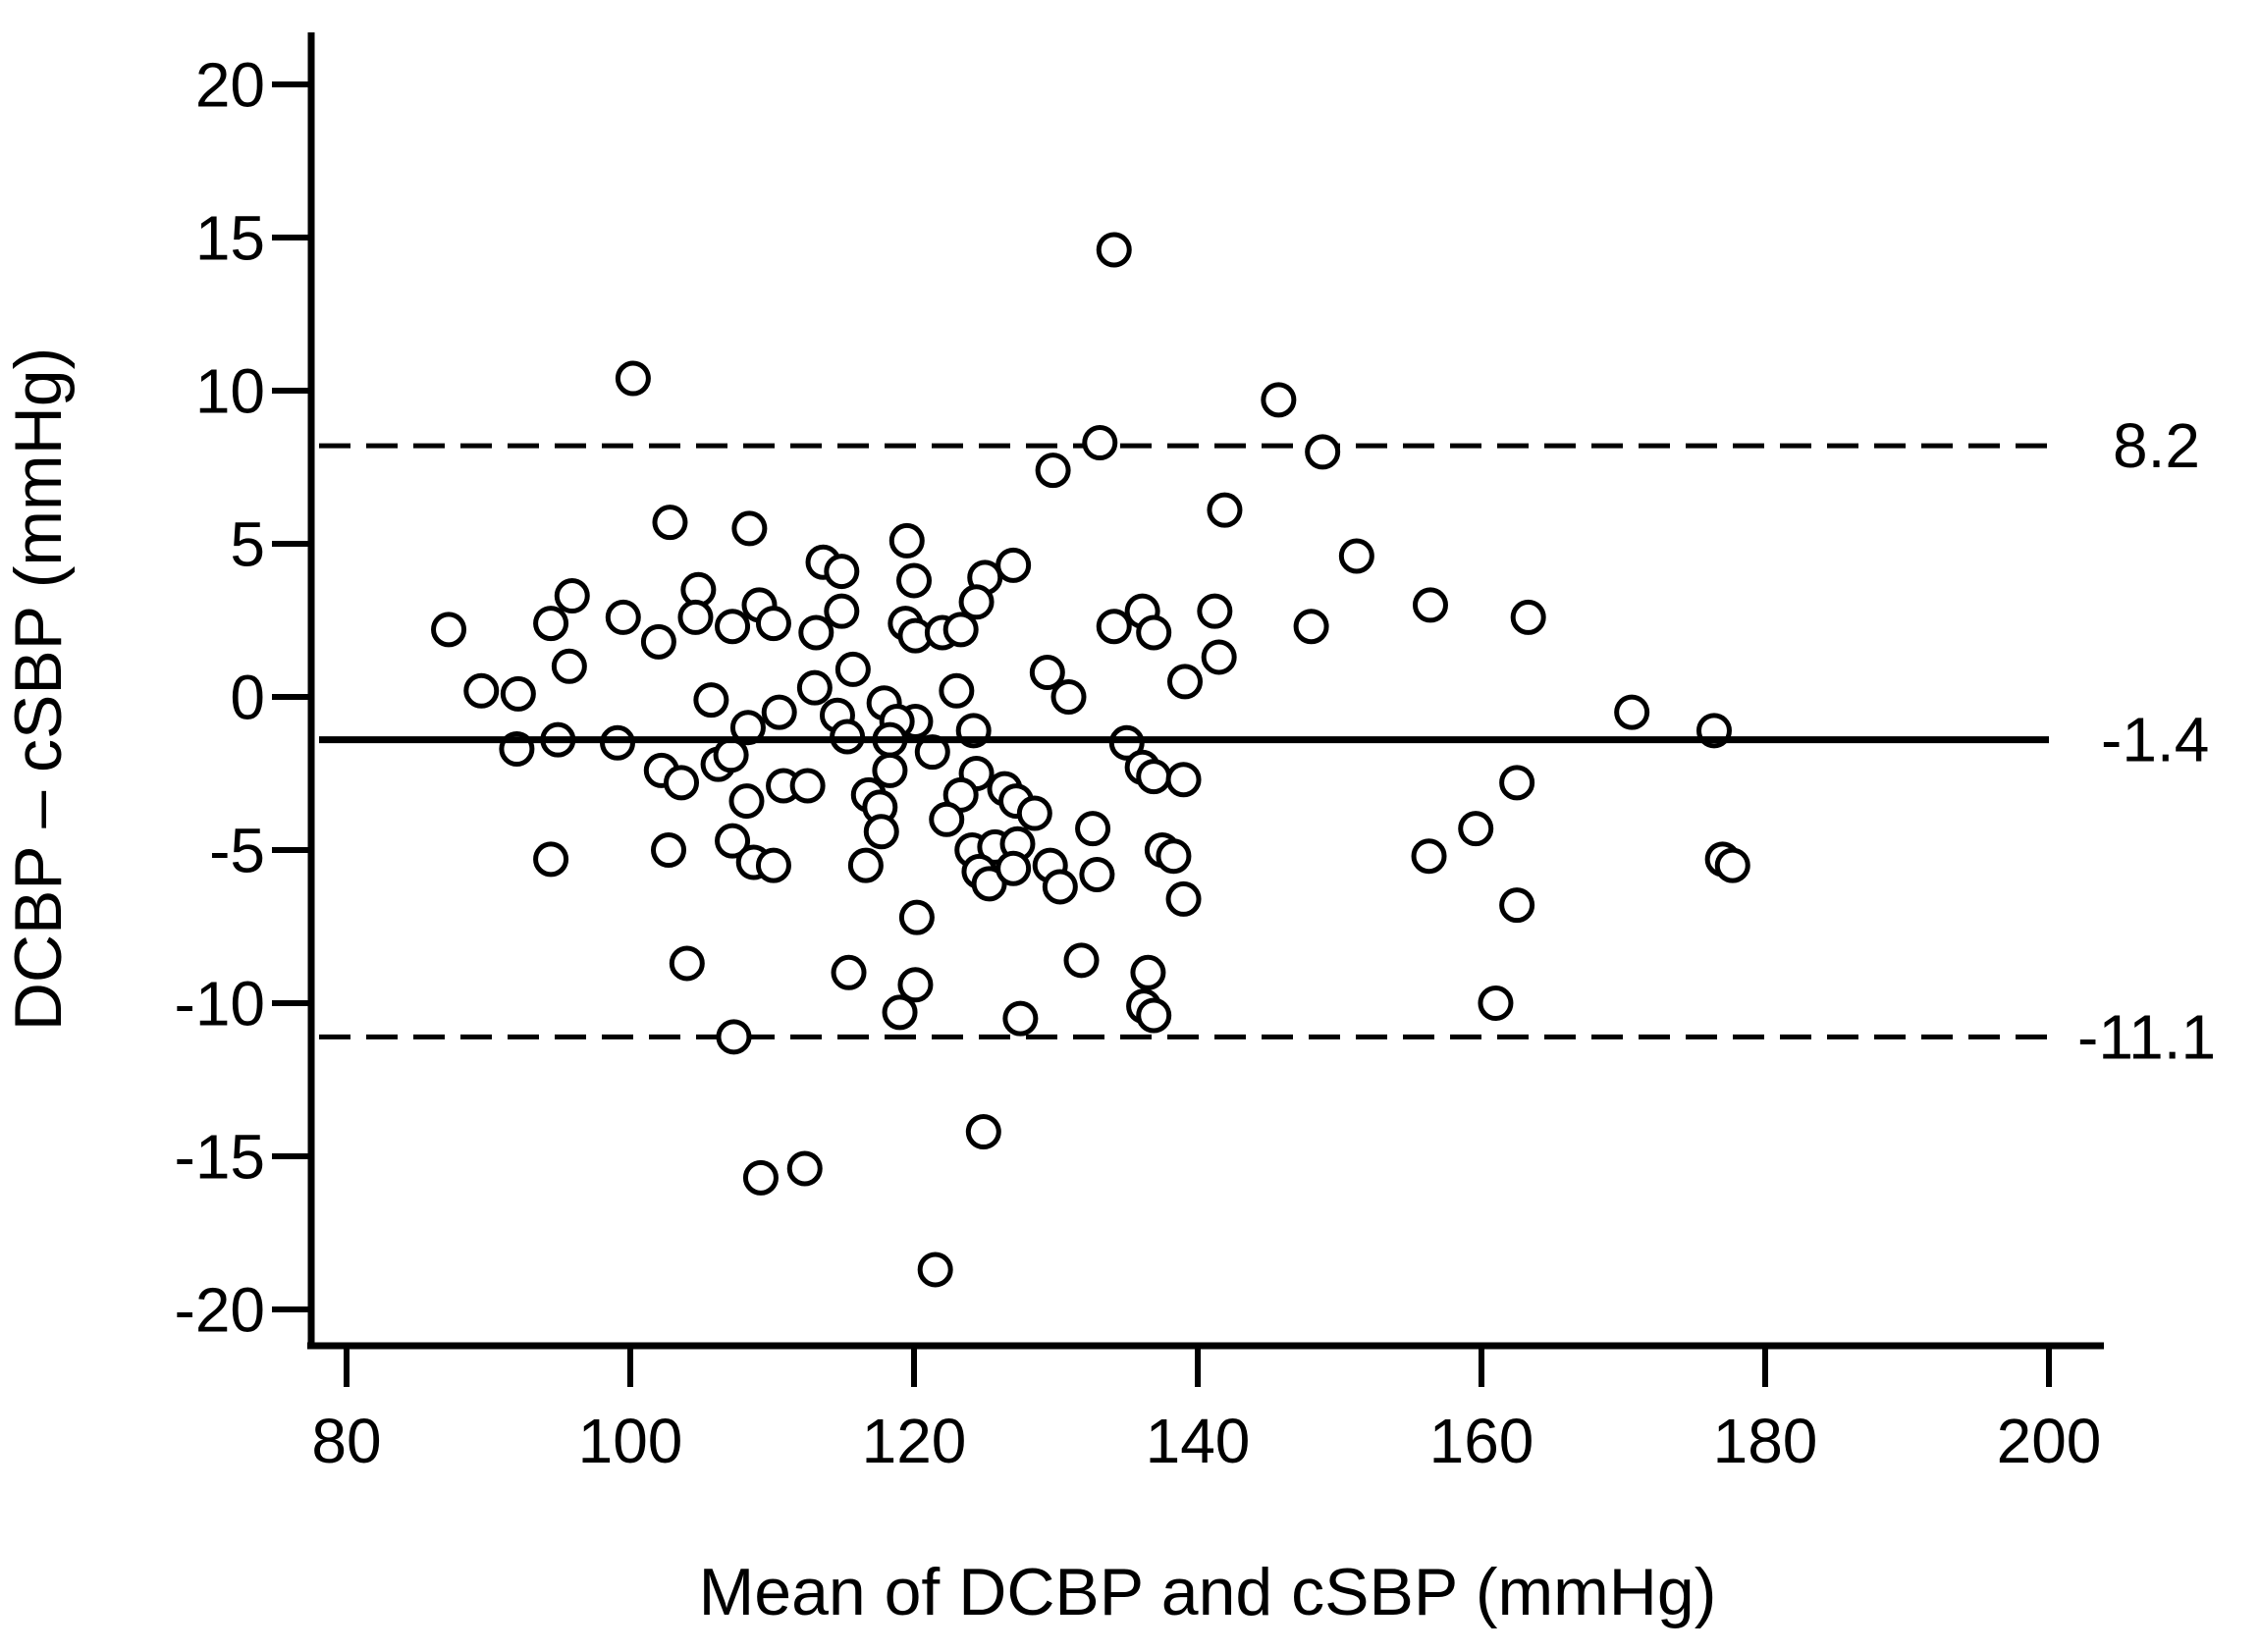 Image resolution: width=2260 pixels, height=1652 pixels. I want to click on y-tick-label: -20, so click(220, 1309).